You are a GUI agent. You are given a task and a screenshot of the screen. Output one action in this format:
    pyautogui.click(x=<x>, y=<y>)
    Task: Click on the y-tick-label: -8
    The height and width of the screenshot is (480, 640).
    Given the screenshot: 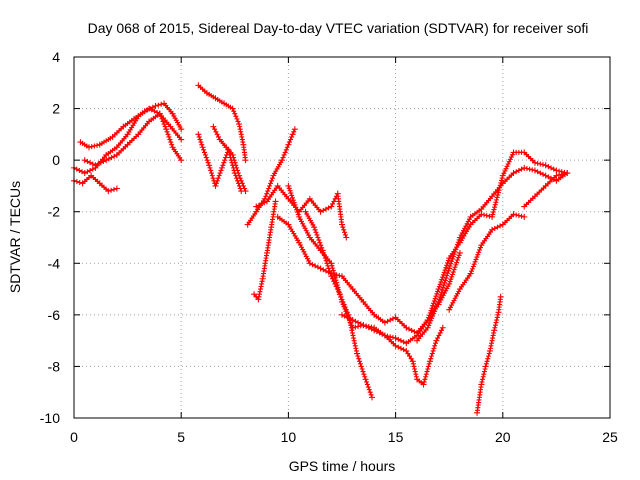 What is the action you would take?
    pyautogui.click(x=54, y=366)
    